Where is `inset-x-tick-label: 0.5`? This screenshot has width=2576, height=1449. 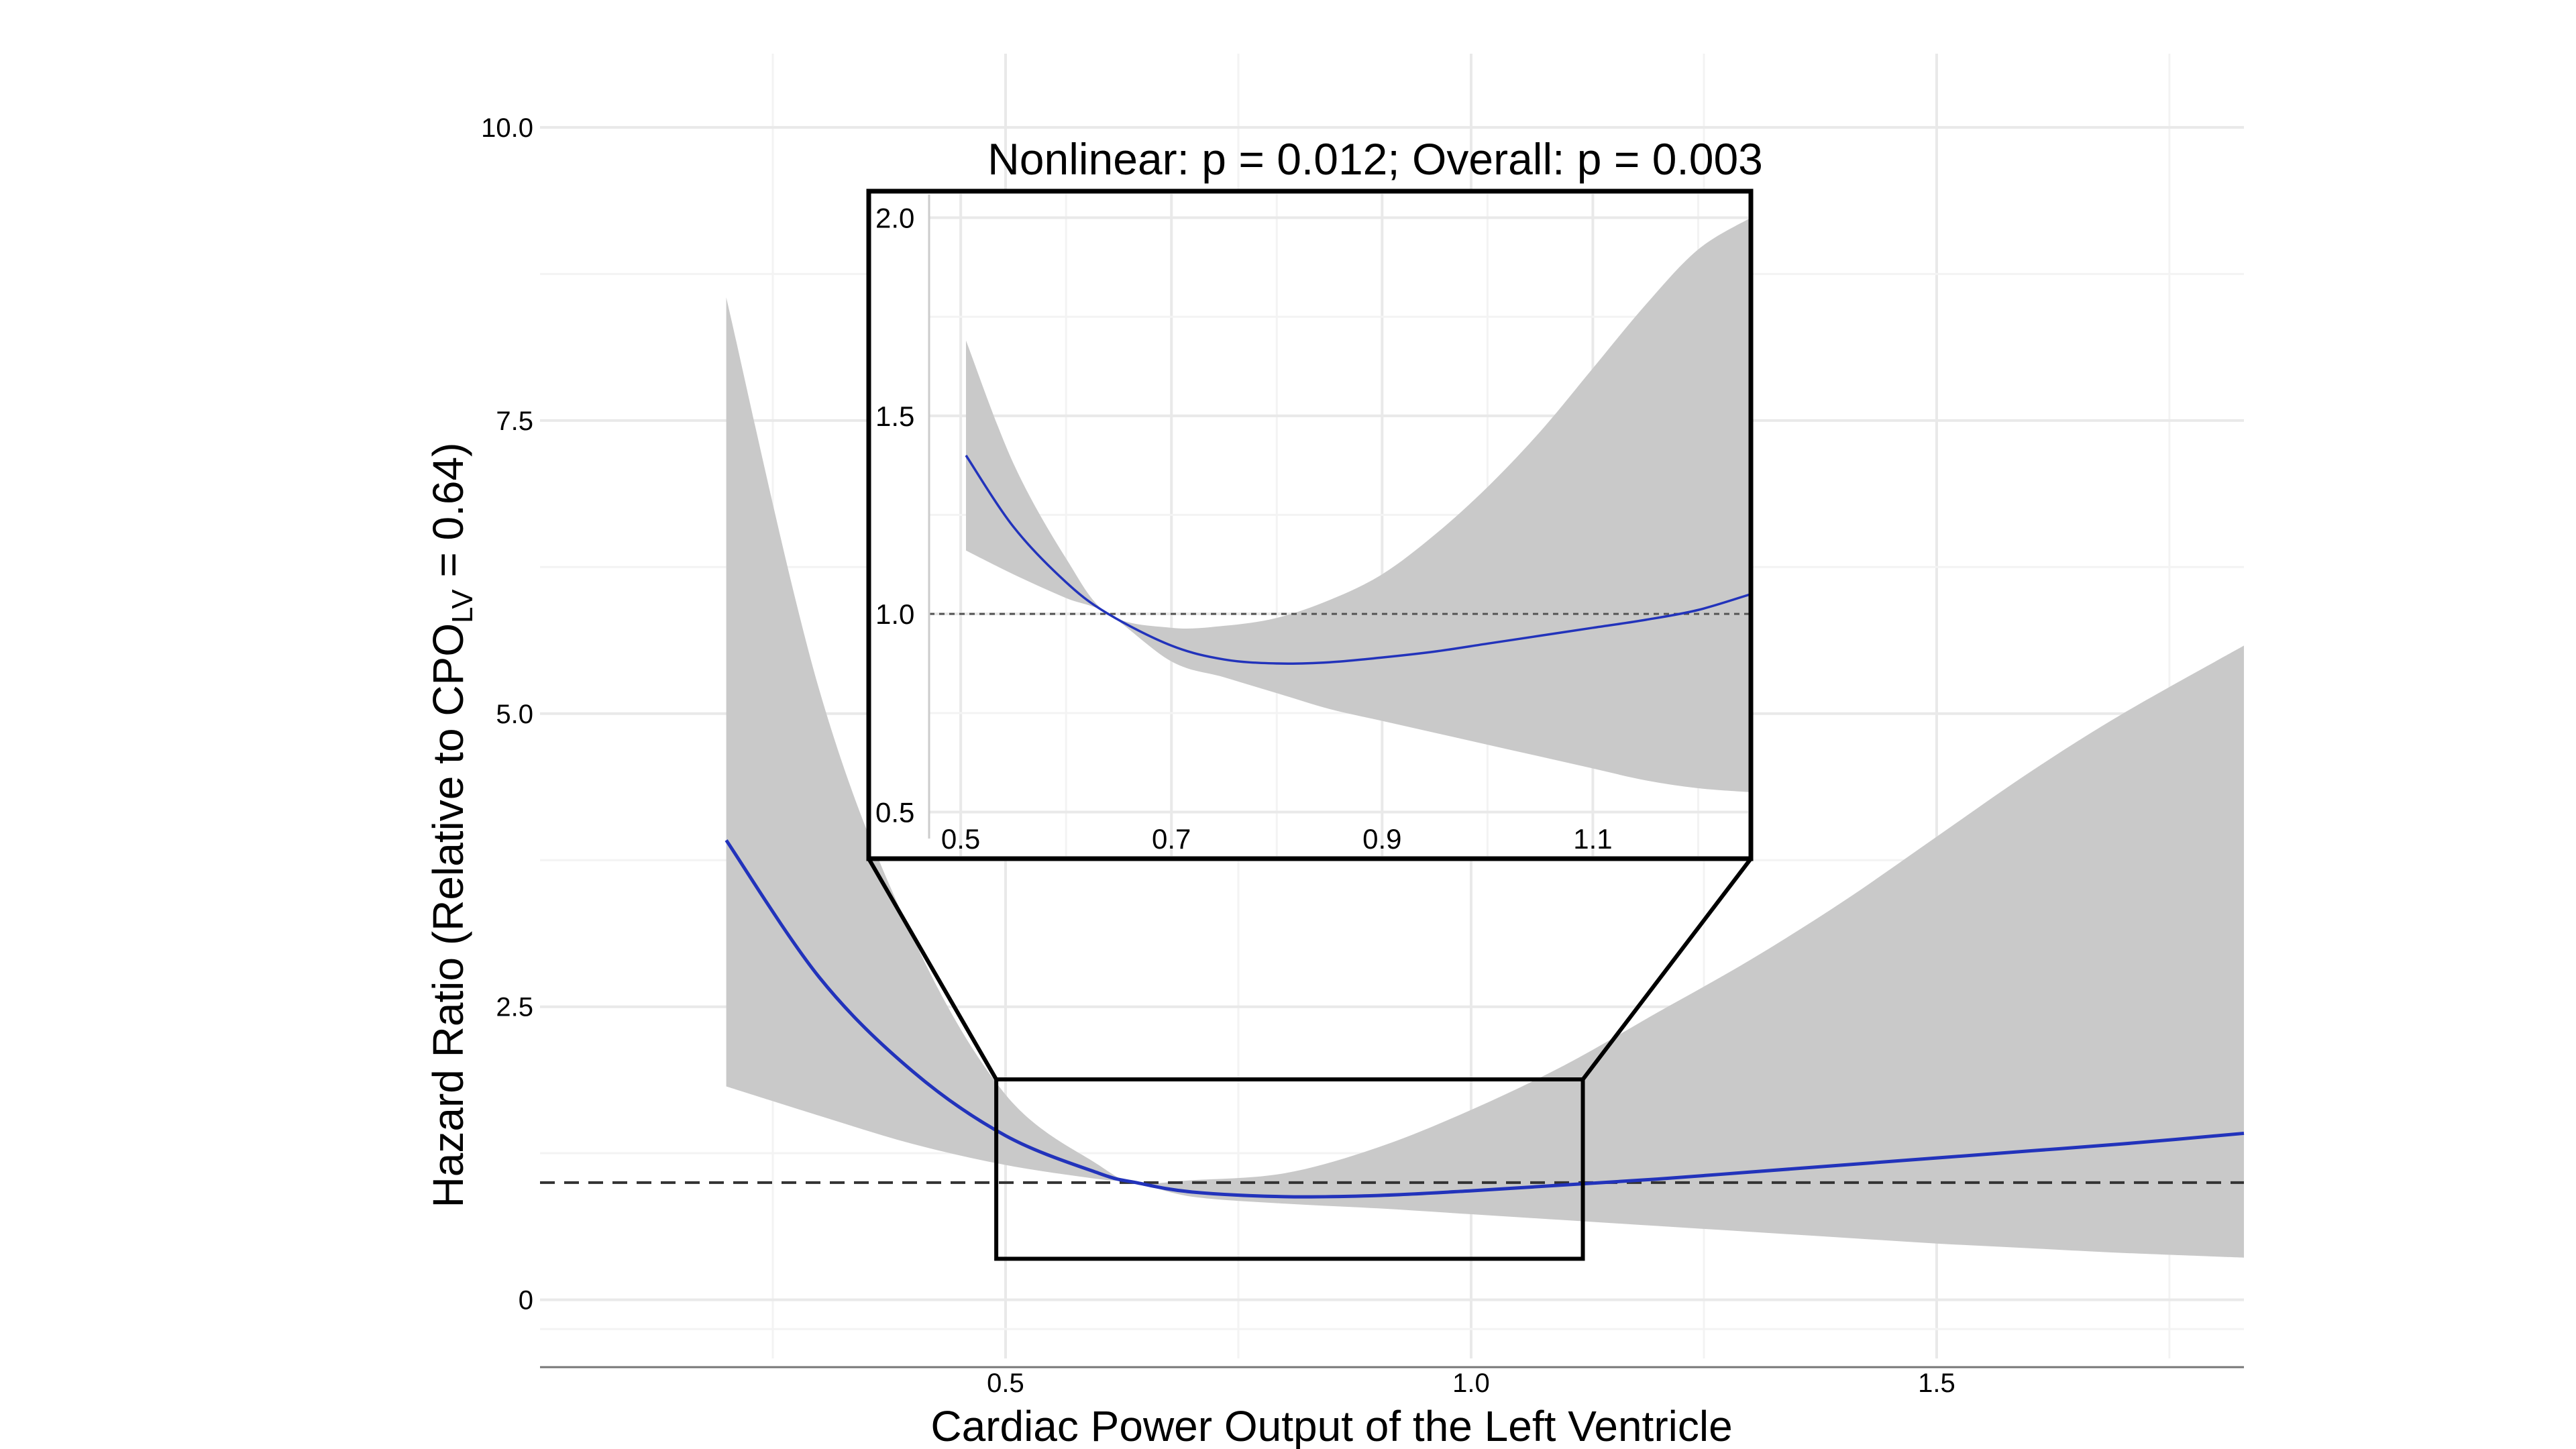
inset-x-tick-label: 0.5 is located at coordinates (960, 839).